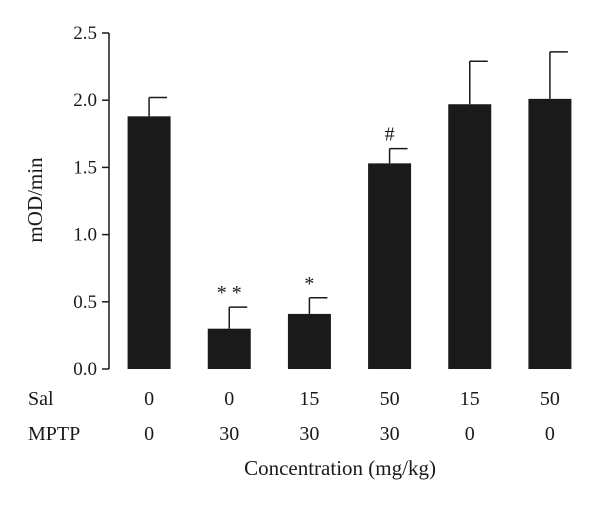  Describe the element at coordinates (85, 302) in the screenshot. I see `y-tick-label: 0.5` at that location.